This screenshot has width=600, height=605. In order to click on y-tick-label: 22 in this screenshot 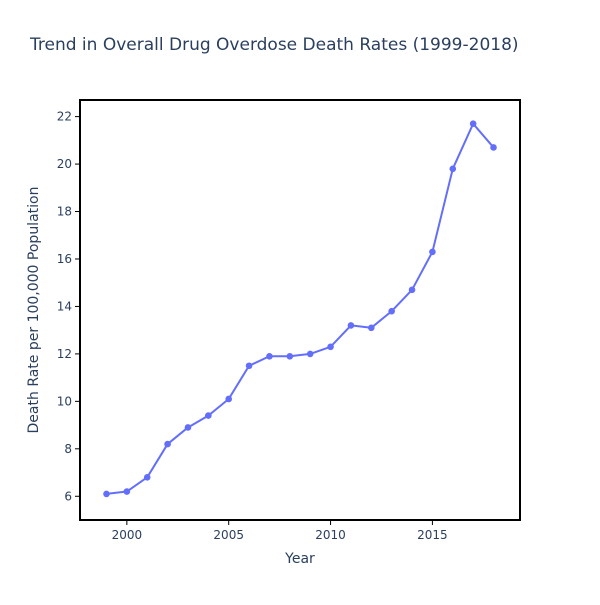, I will do `click(64, 117)`.